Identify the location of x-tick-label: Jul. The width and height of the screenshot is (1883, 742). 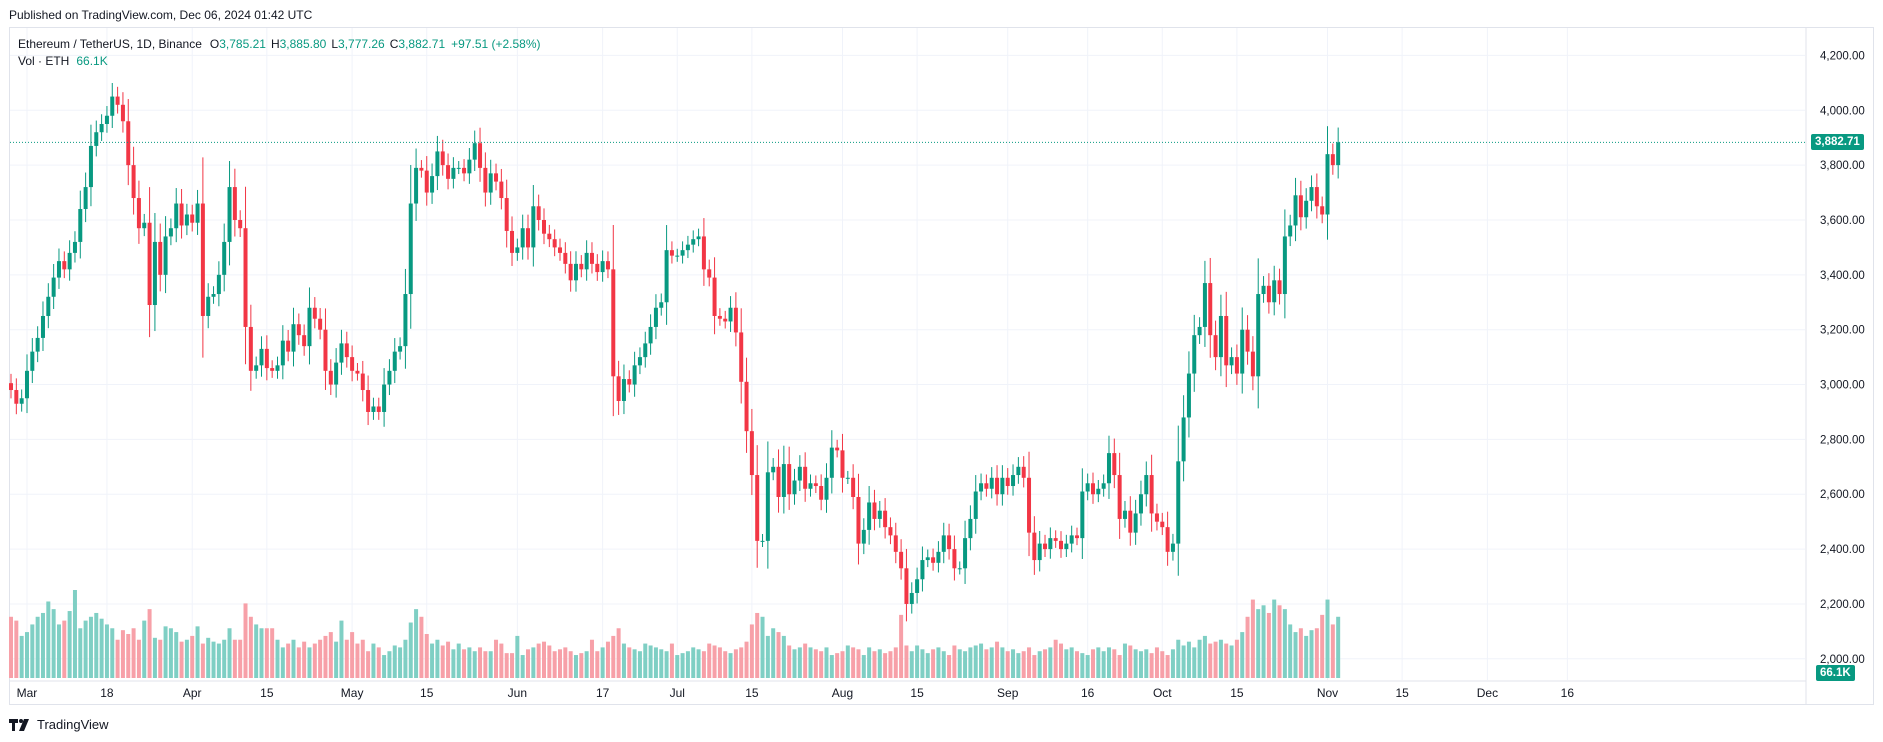
(677, 693).